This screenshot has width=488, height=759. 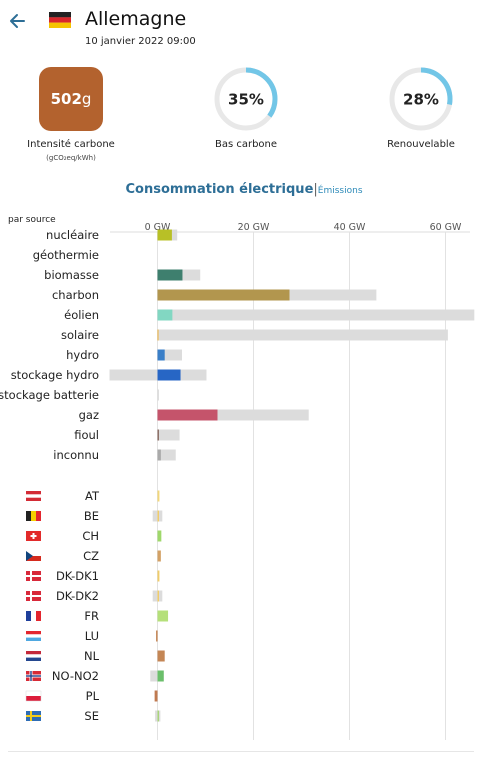 I want to click on exchange-label: LU, so click(x=92, y=636).